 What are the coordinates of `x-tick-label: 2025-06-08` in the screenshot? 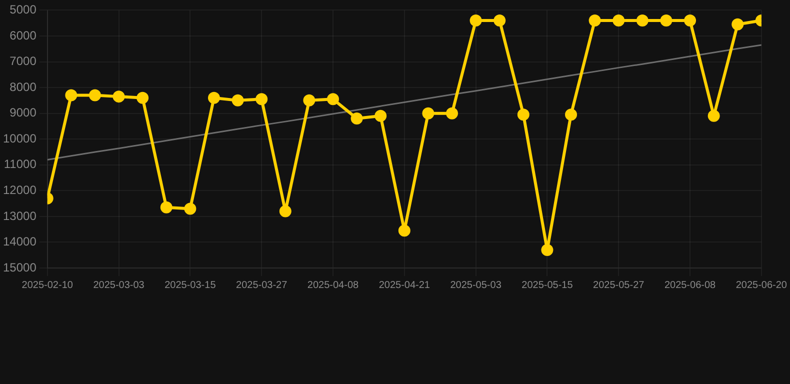 It's located at (690, 285).